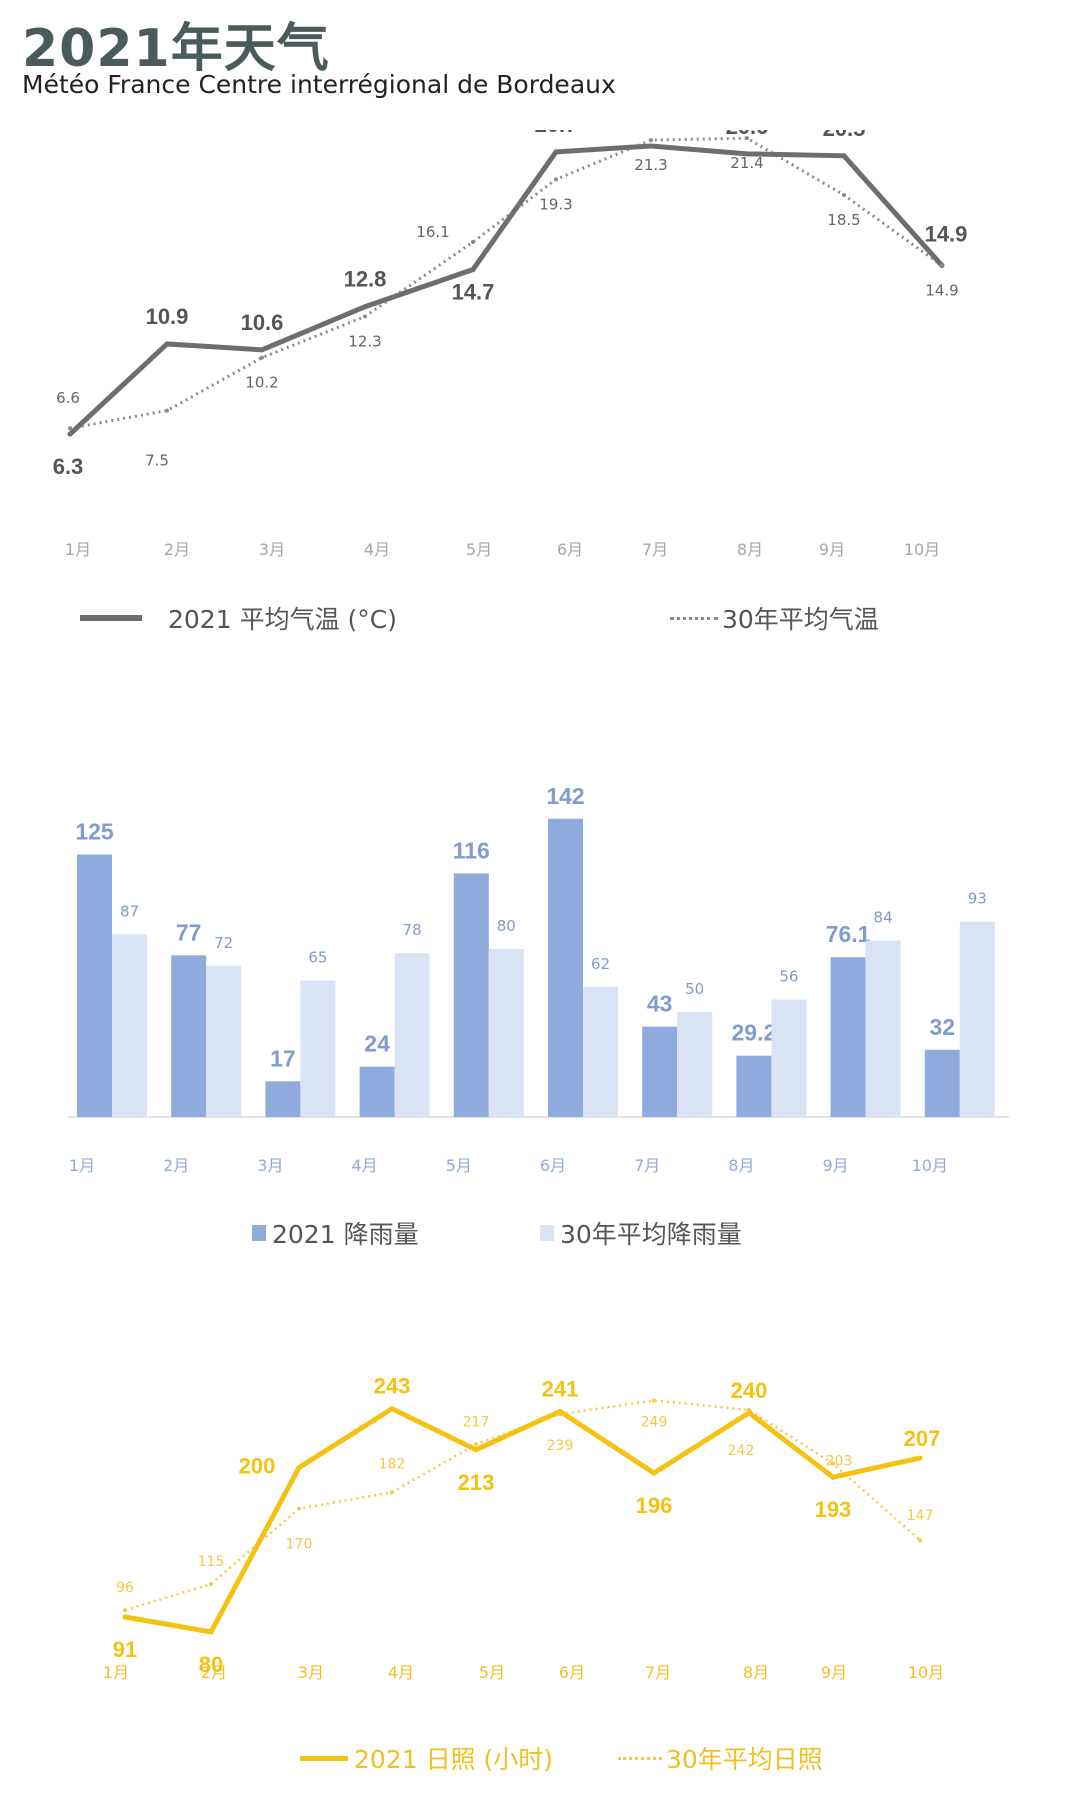  Describe the element at coordinates (262, 322) in the screenshot. I see `temp-2021-data-label: 10.6` at that location.